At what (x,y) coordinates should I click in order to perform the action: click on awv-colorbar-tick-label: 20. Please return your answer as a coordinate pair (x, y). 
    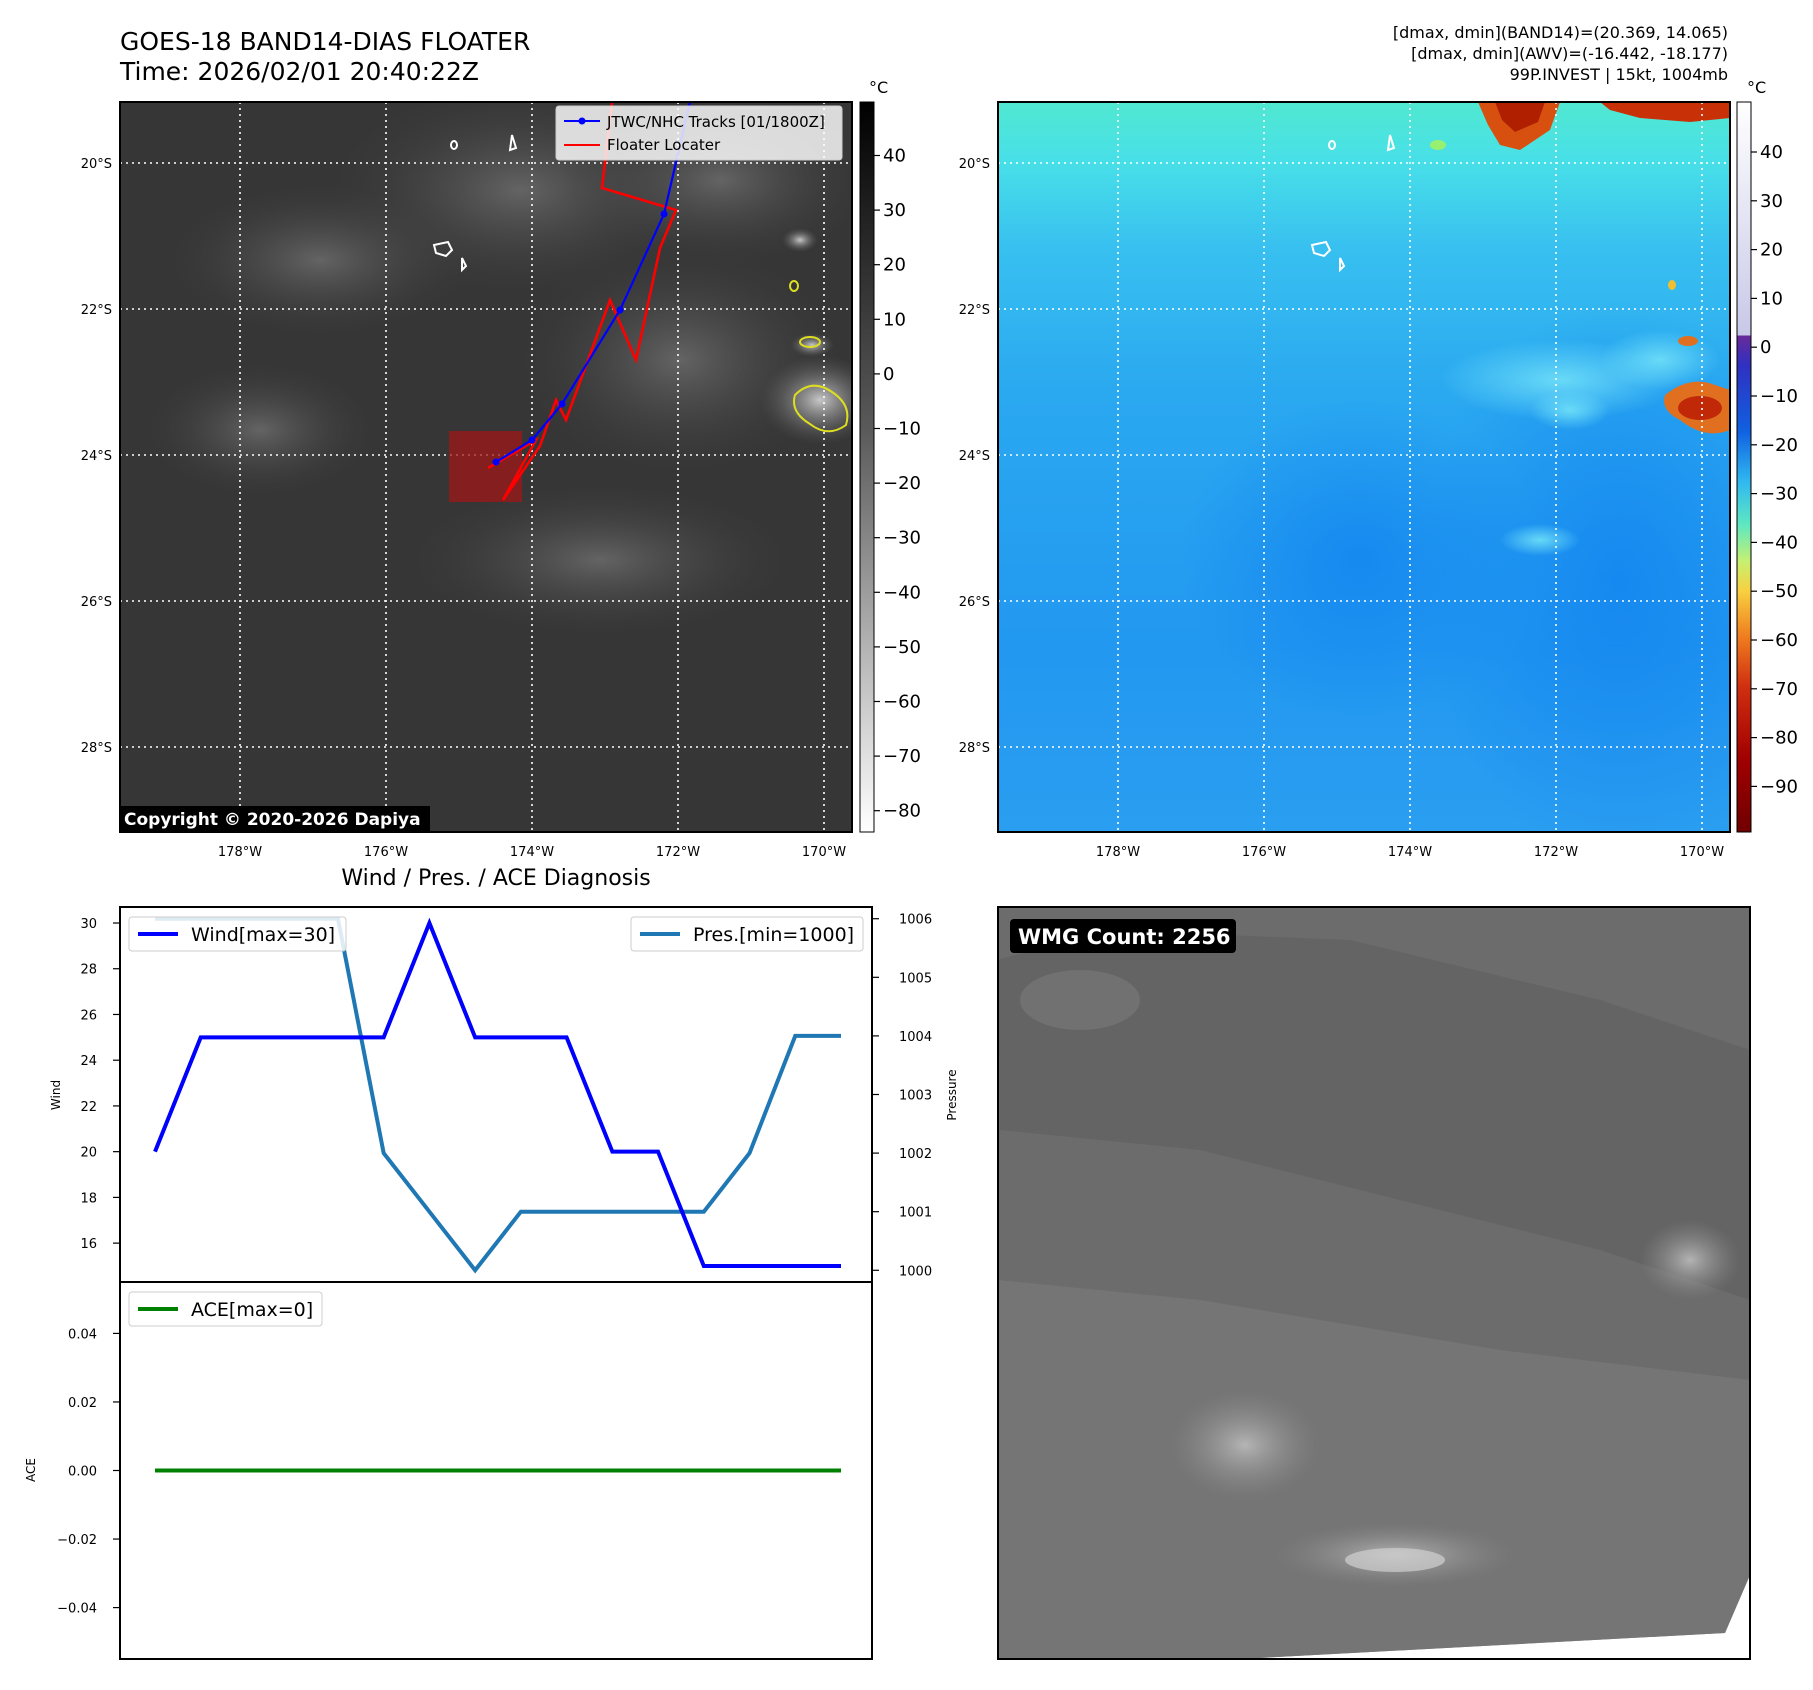
    Looking at the image, I should click on (1771, 250).